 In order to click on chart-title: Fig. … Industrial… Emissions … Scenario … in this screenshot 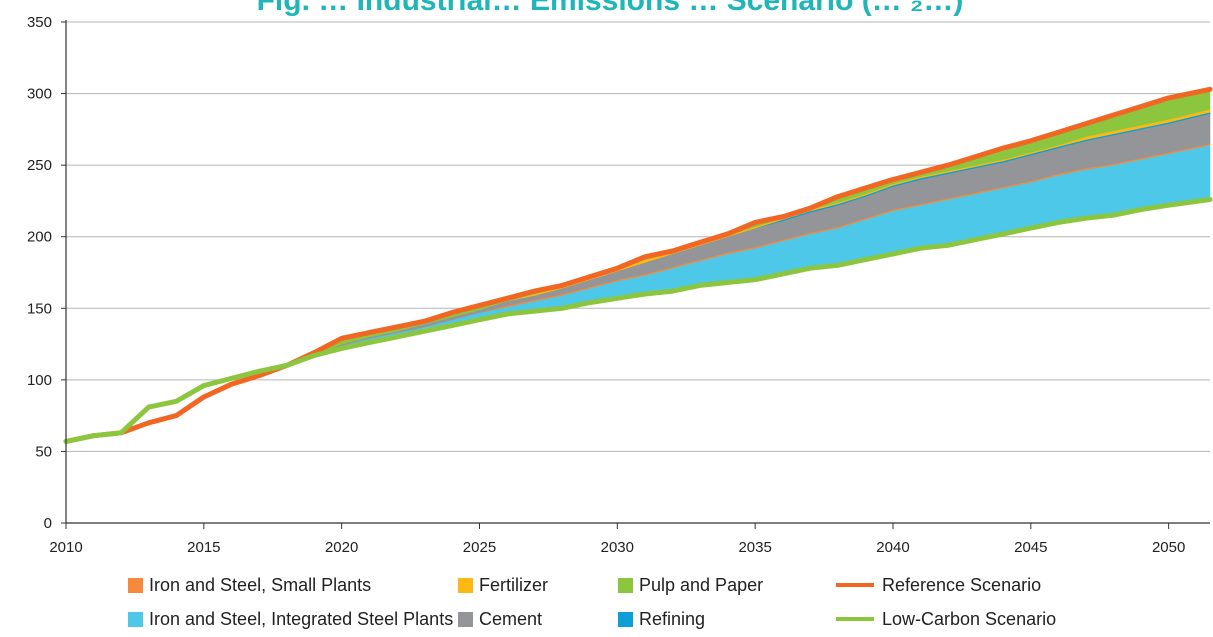, I will do `click(610, 8)`.